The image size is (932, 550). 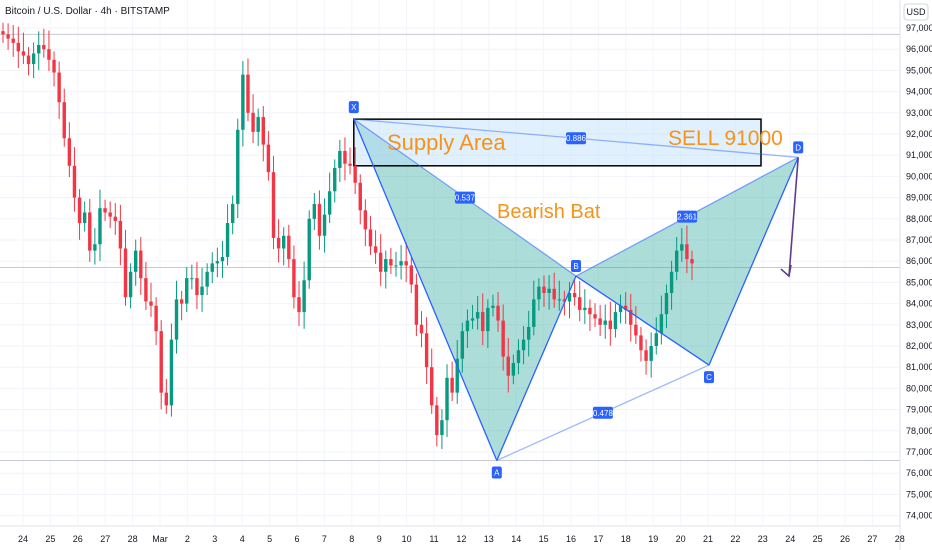 I want to click on point-label-a: A, so click(x=497, y=472).